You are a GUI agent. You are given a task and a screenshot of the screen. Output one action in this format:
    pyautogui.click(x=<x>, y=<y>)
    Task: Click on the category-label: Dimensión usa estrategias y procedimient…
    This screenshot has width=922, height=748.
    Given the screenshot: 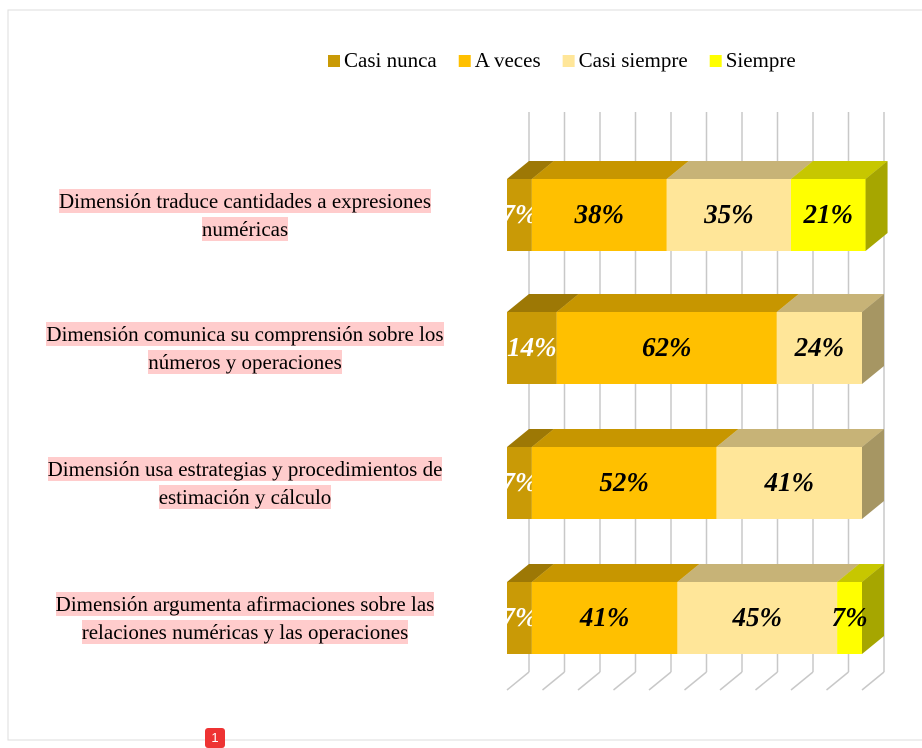 What is the action you would take?
    pyautogui.click(x=245, y=483)
    